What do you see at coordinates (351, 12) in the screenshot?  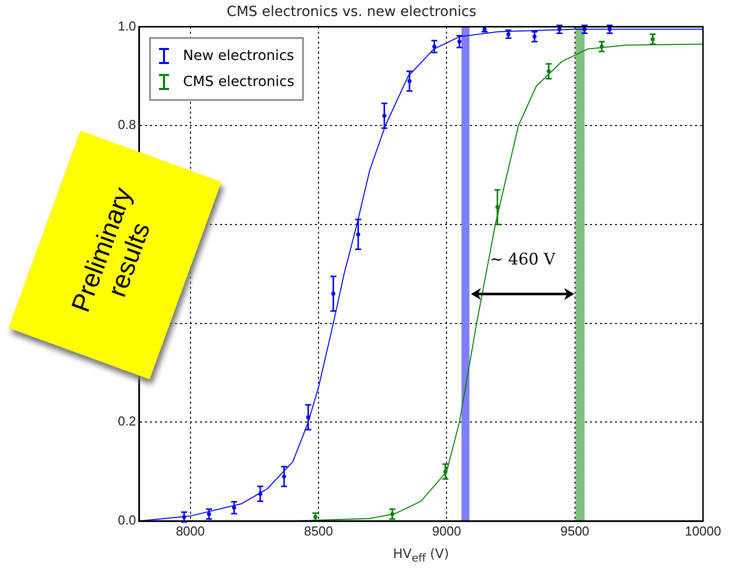 I see `chart-title: CMS electronics vs. new electronics` at bounding box center [351, 12].